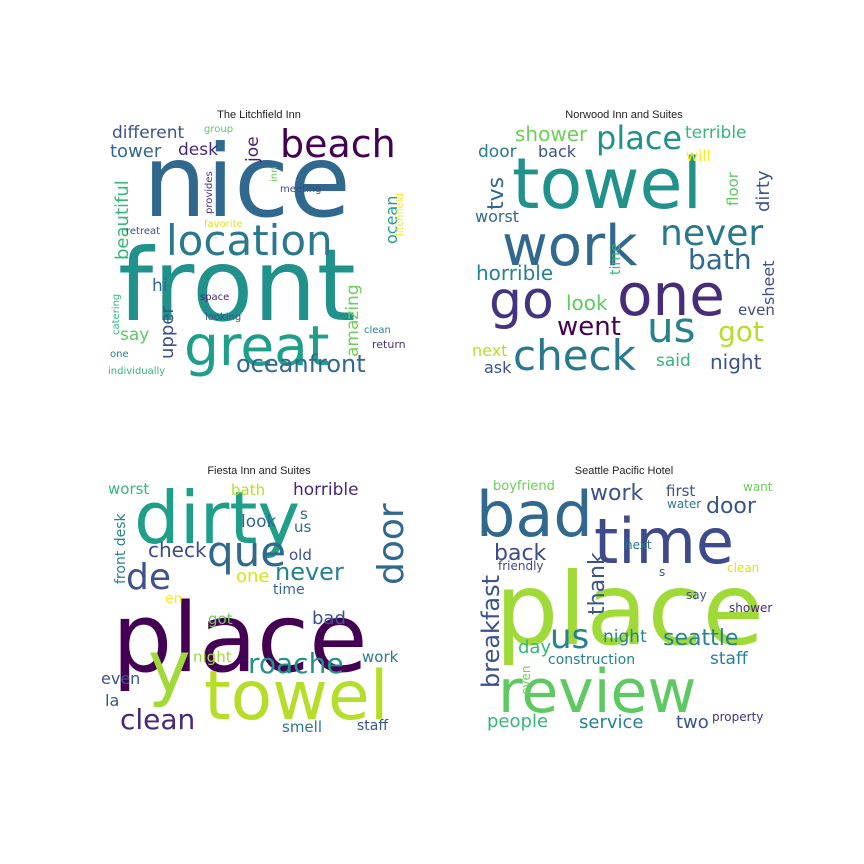 The height and width of the screenshot is (864, 864). What do you see at coordinates (237, 285) in the screenshot?
I see `word-front: front` at bounding box center [237, 285].